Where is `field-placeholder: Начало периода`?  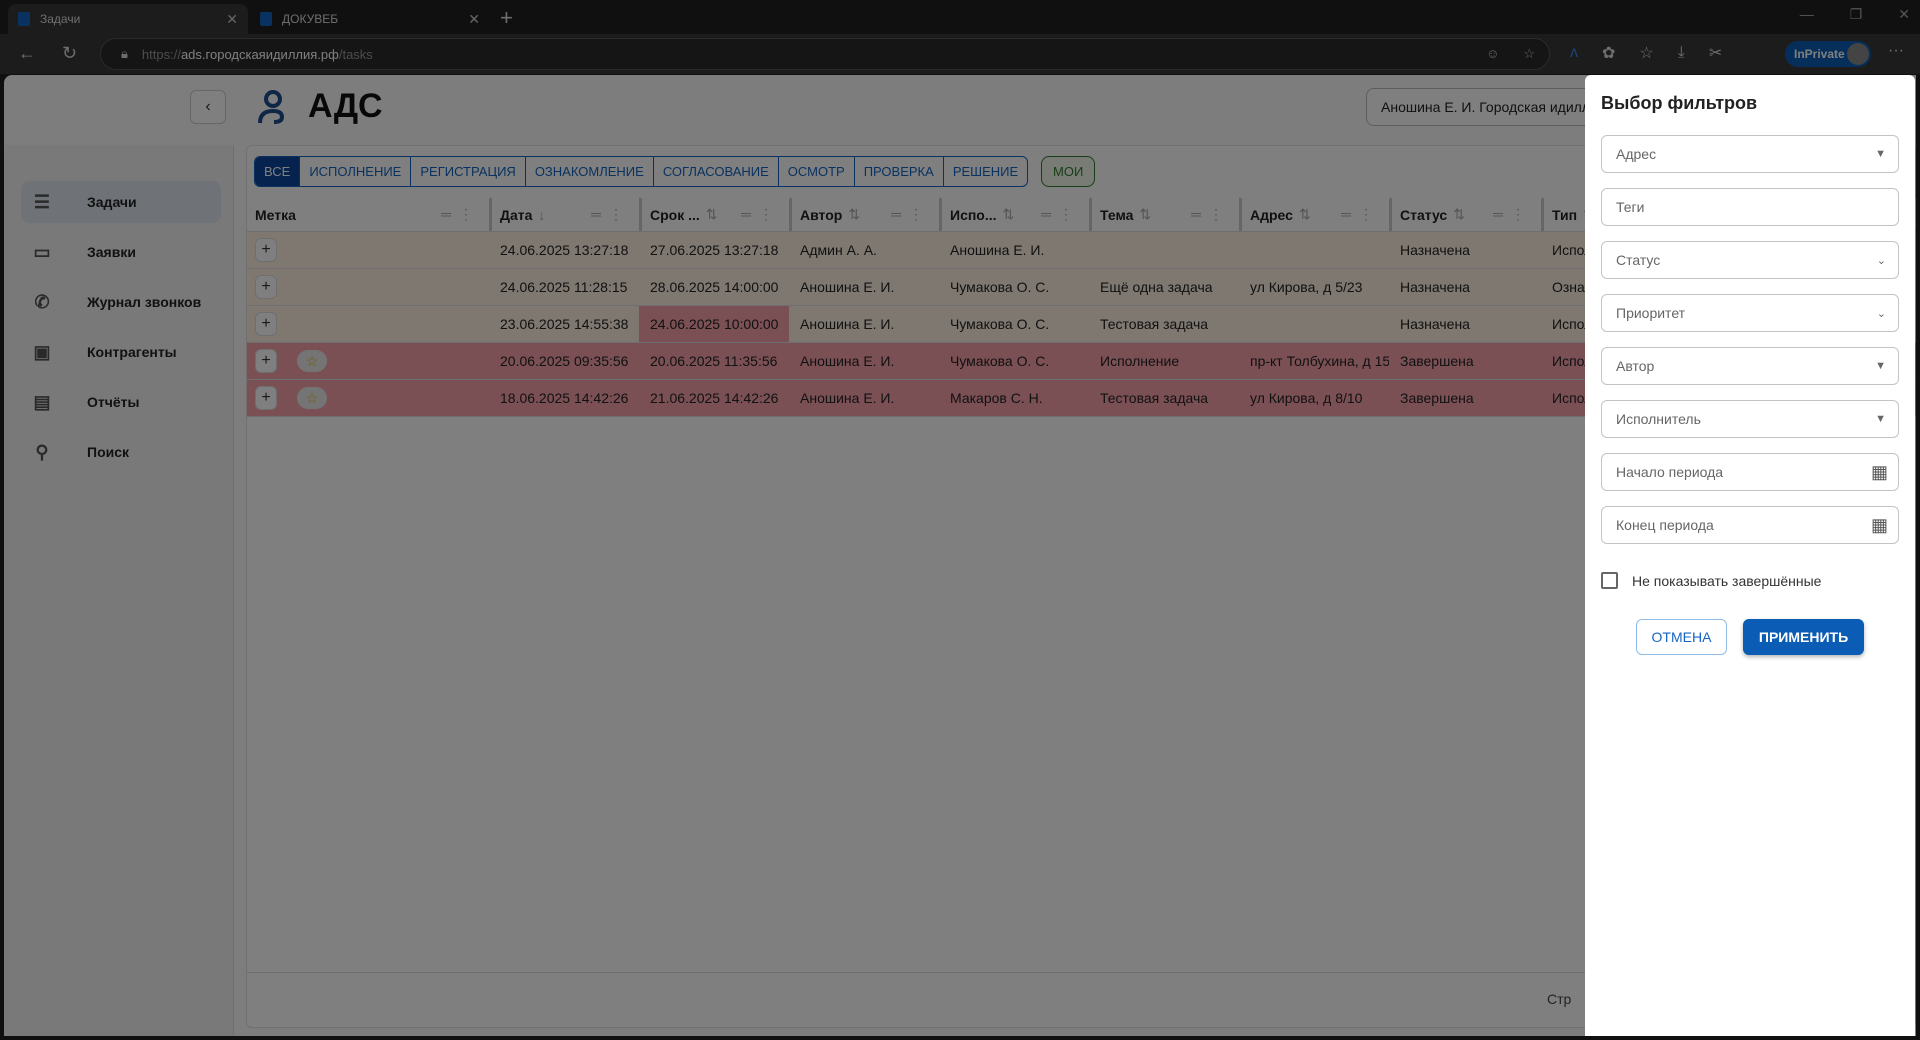
field-placeholder: Начало периода is located at coordinates (1670, 472).